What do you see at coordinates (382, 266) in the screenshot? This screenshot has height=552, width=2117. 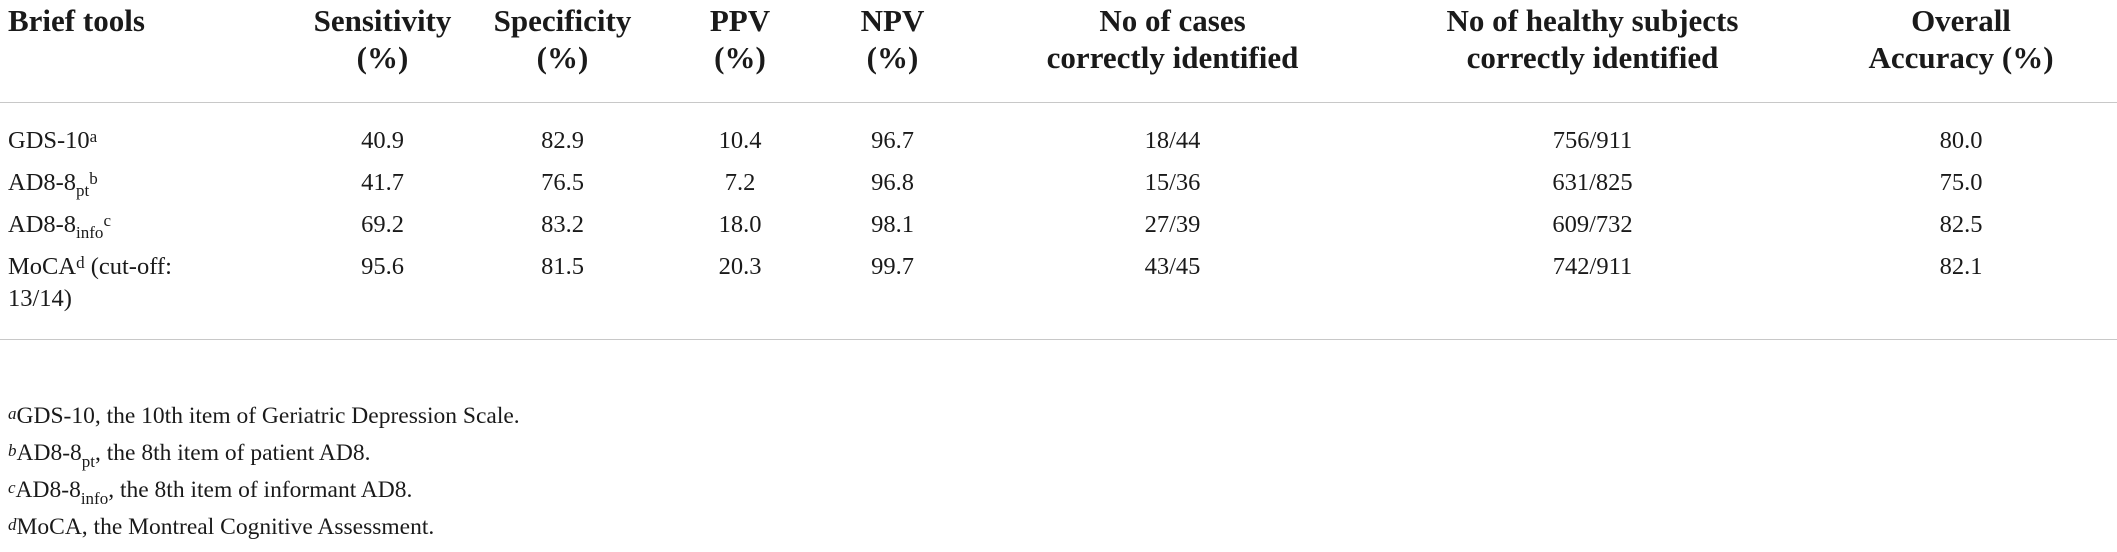 I see `sensitivity-cell: 95.6` at bounding box center [382, 266].